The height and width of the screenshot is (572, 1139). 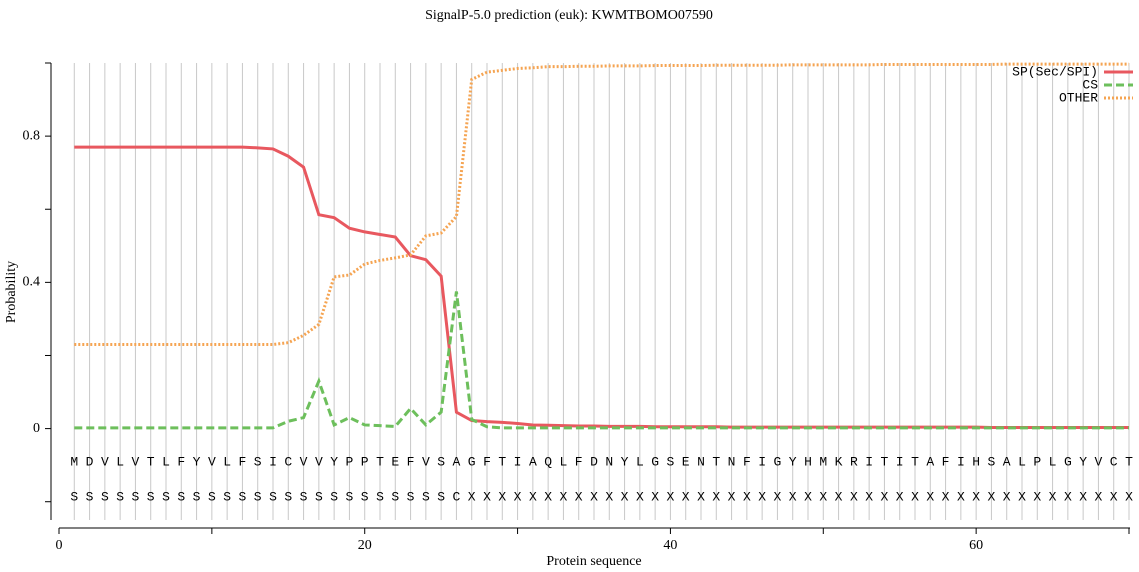 What do you see at coordinates (548, 461) in the screenshot?
I see `residue: Q` at bounding box center [548, 461].